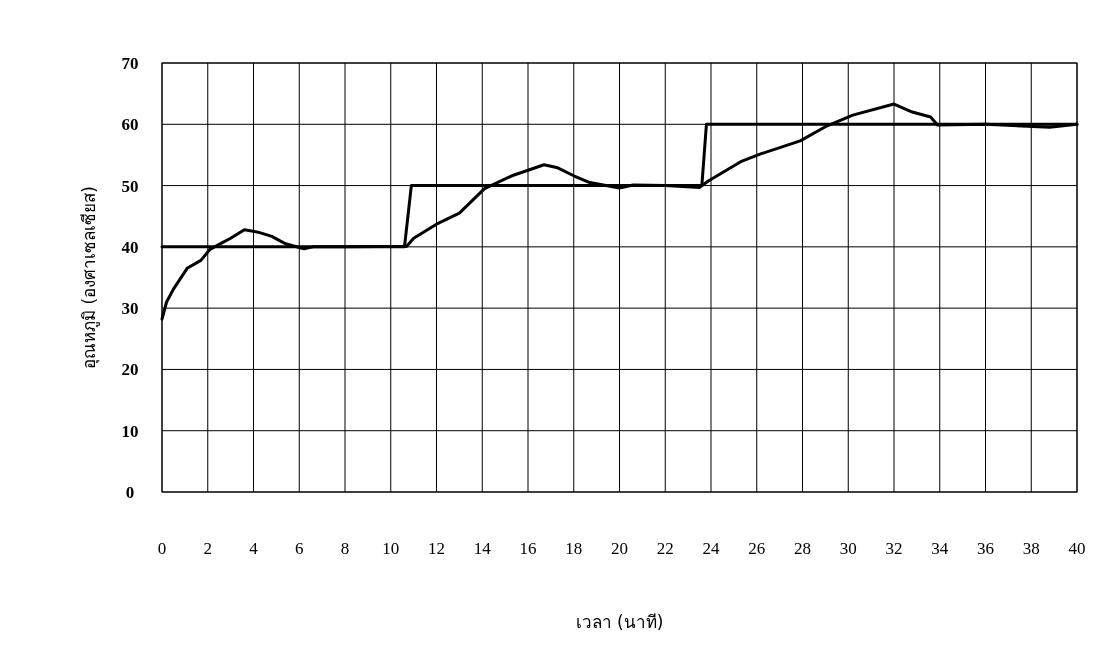  Describe the element at coordinates (130, 125) in the screenshot. I see `y-tick-label: 60` at that location.